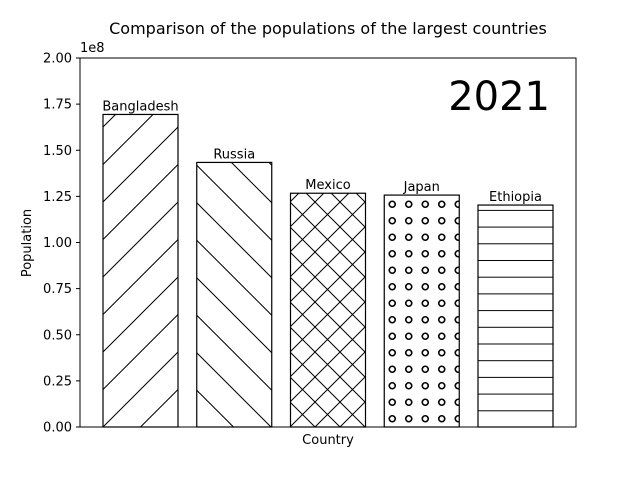  What do you see at coordinates (57, 428) in the screenshot?
I see `y-tick-label: 0.00` at bounding box center [57, 428].